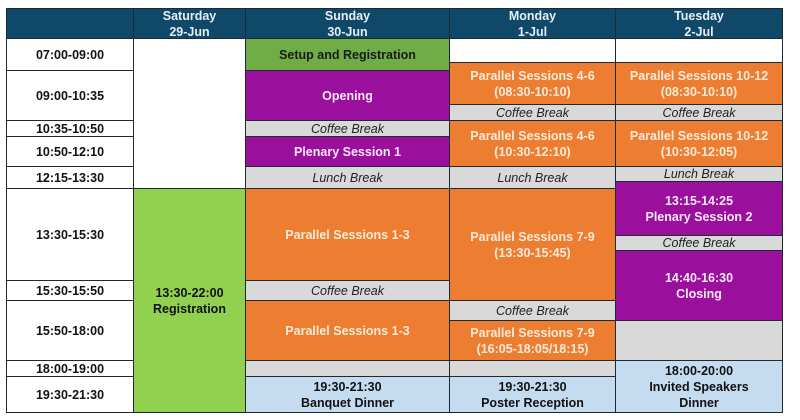  I want to click on tuesday-invited-speakers-dinner: 18:00-20:00 Invited Speakers Dinner, so click(699, 386).